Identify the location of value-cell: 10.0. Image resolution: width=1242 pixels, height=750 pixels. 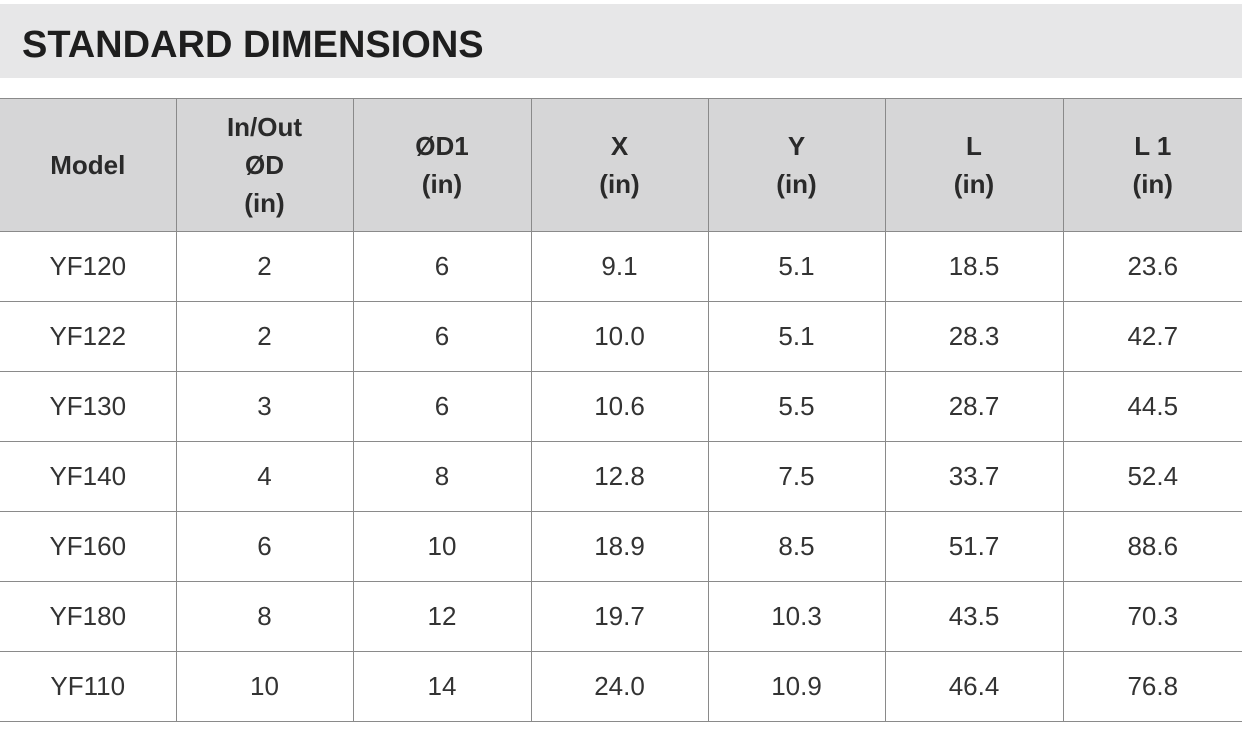
(619, 336).